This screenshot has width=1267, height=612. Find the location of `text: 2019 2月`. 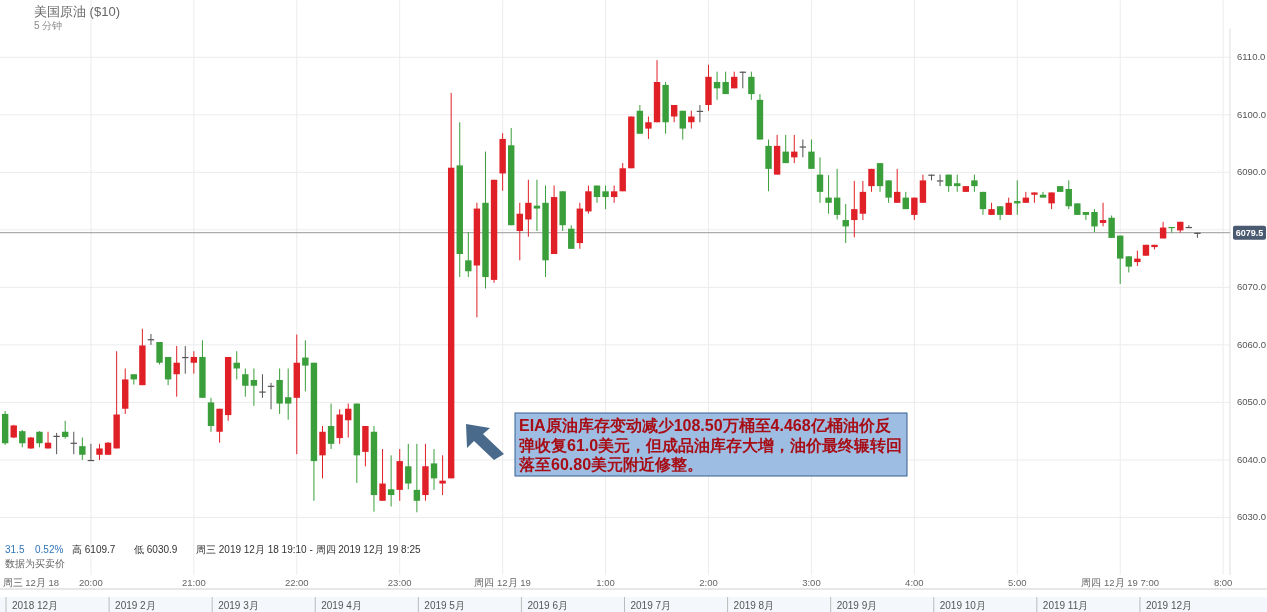

text: 2019 2月 is located at coordinates (135, 605).